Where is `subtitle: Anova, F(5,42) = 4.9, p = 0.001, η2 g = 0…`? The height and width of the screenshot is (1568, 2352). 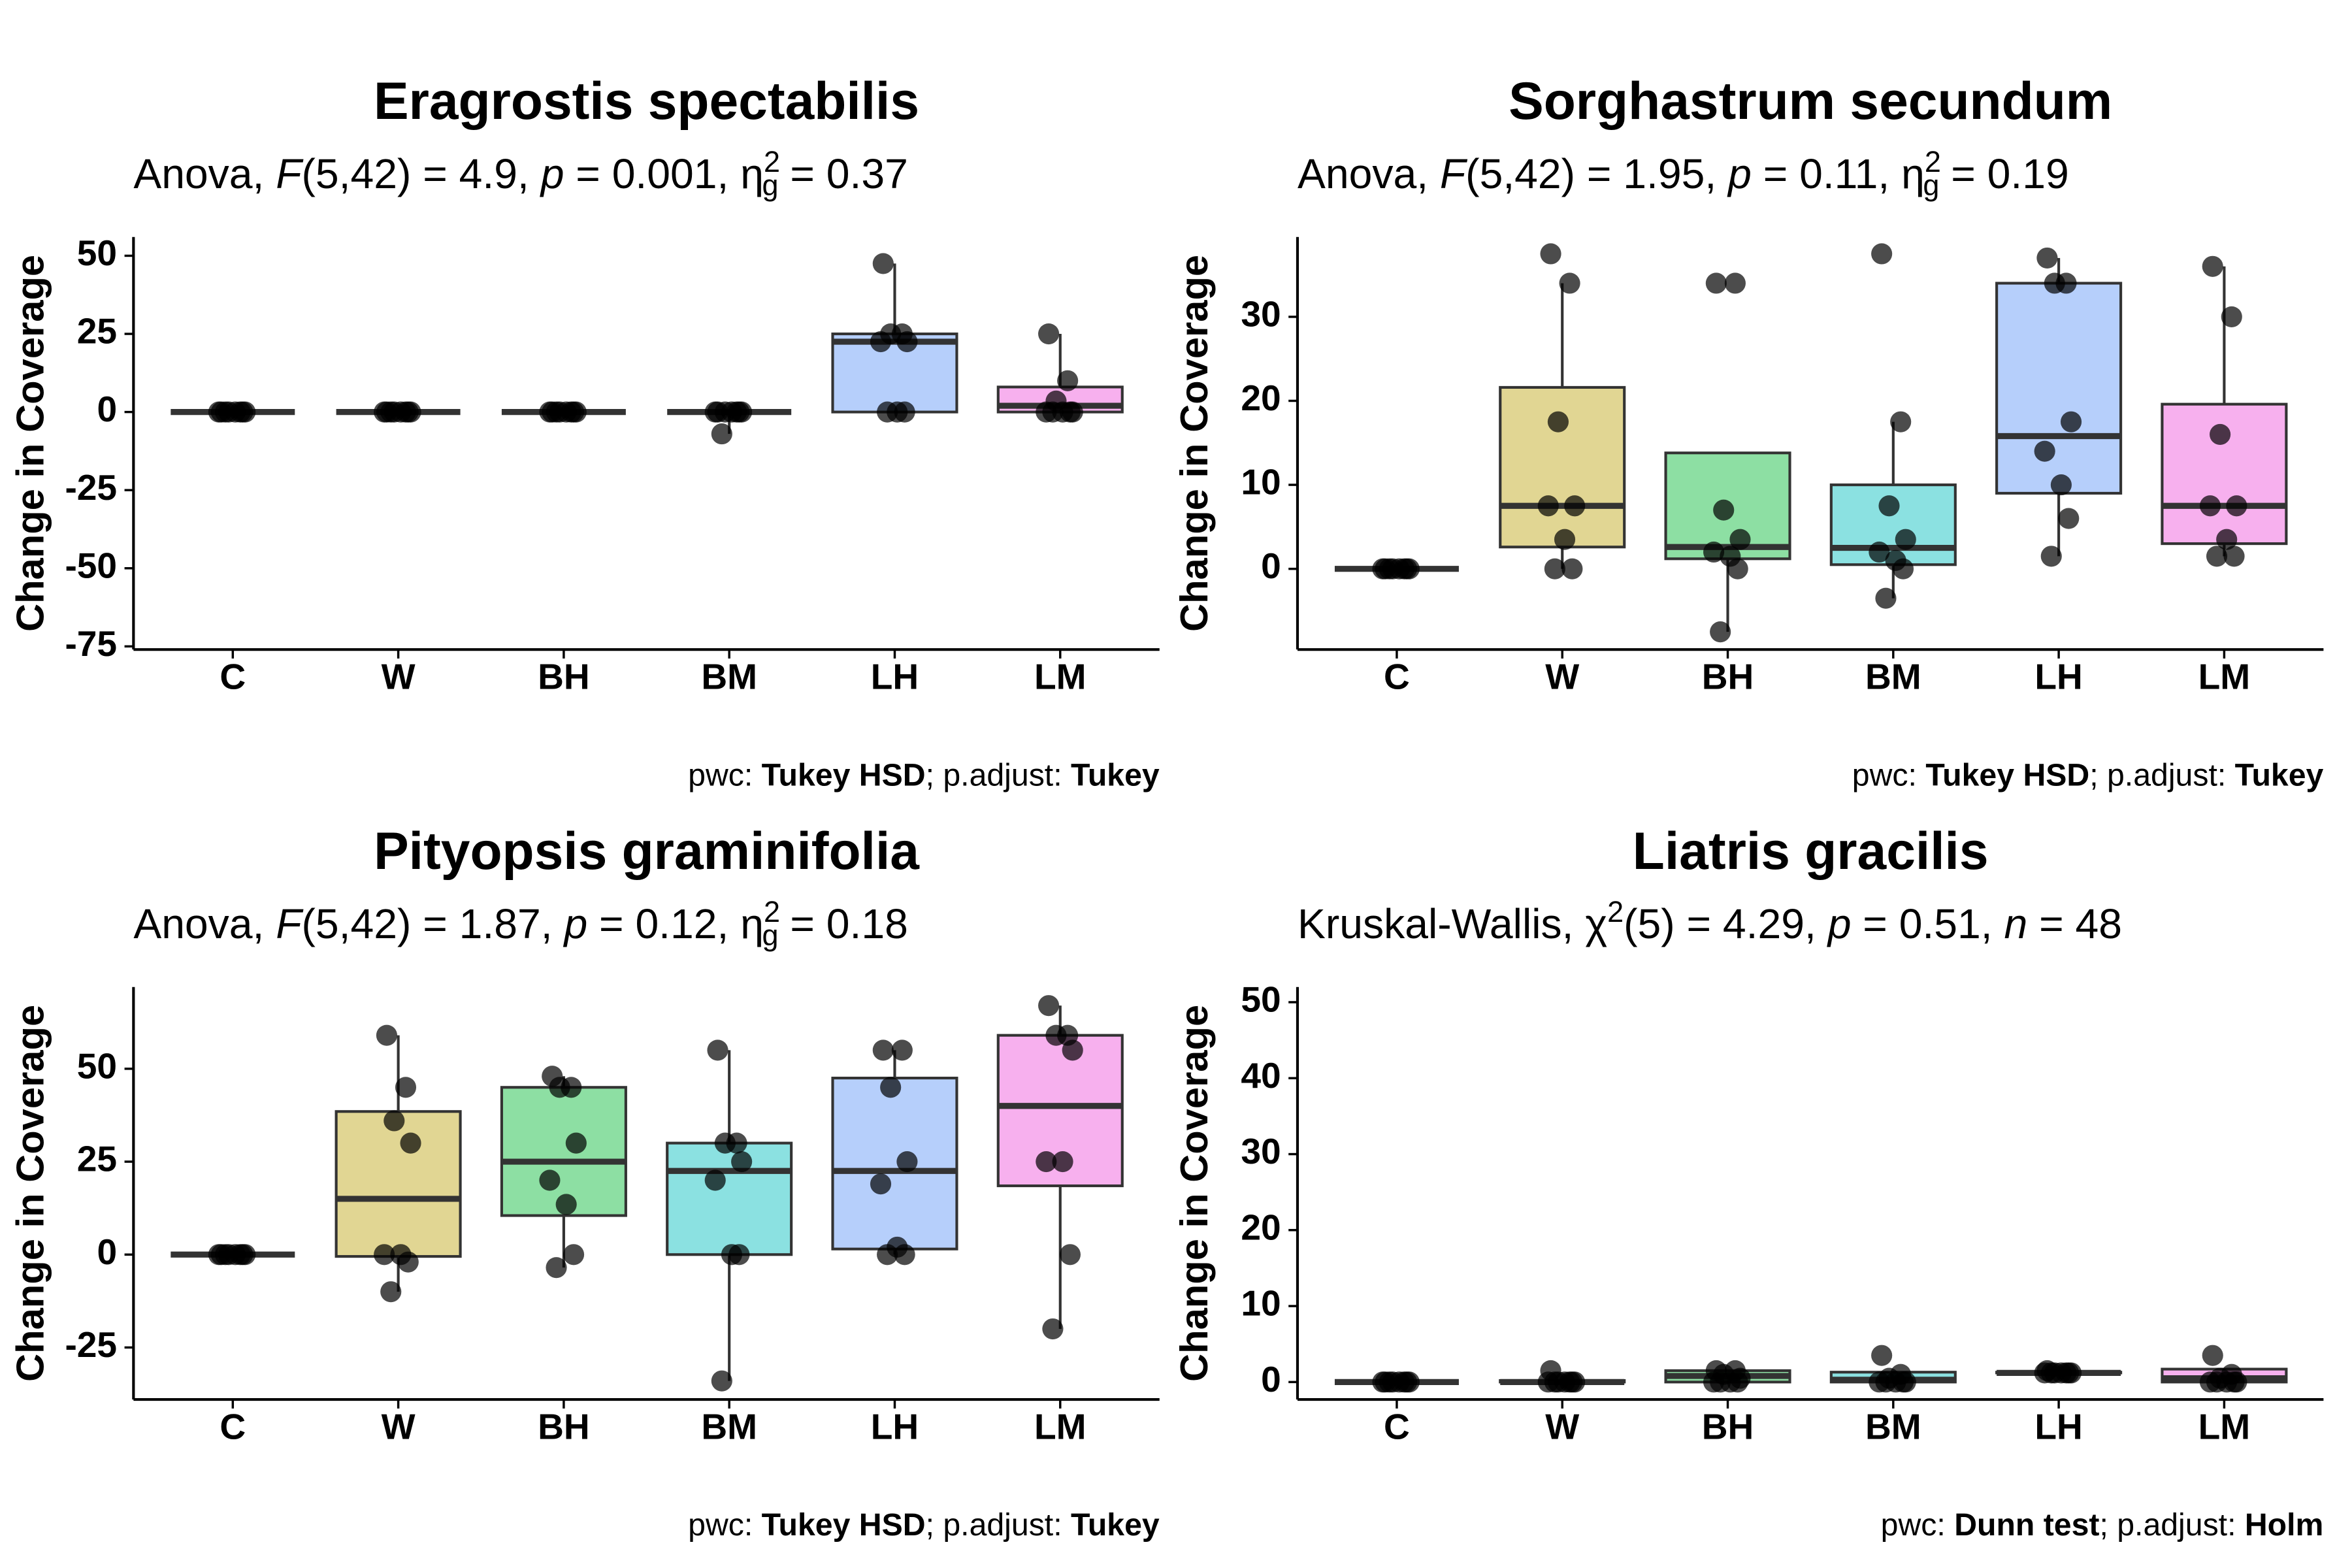
subtitle: Anova, F(5,42) = 4.9, p = 0.001, η2 g = 0… is located at coordinates (520, 173).